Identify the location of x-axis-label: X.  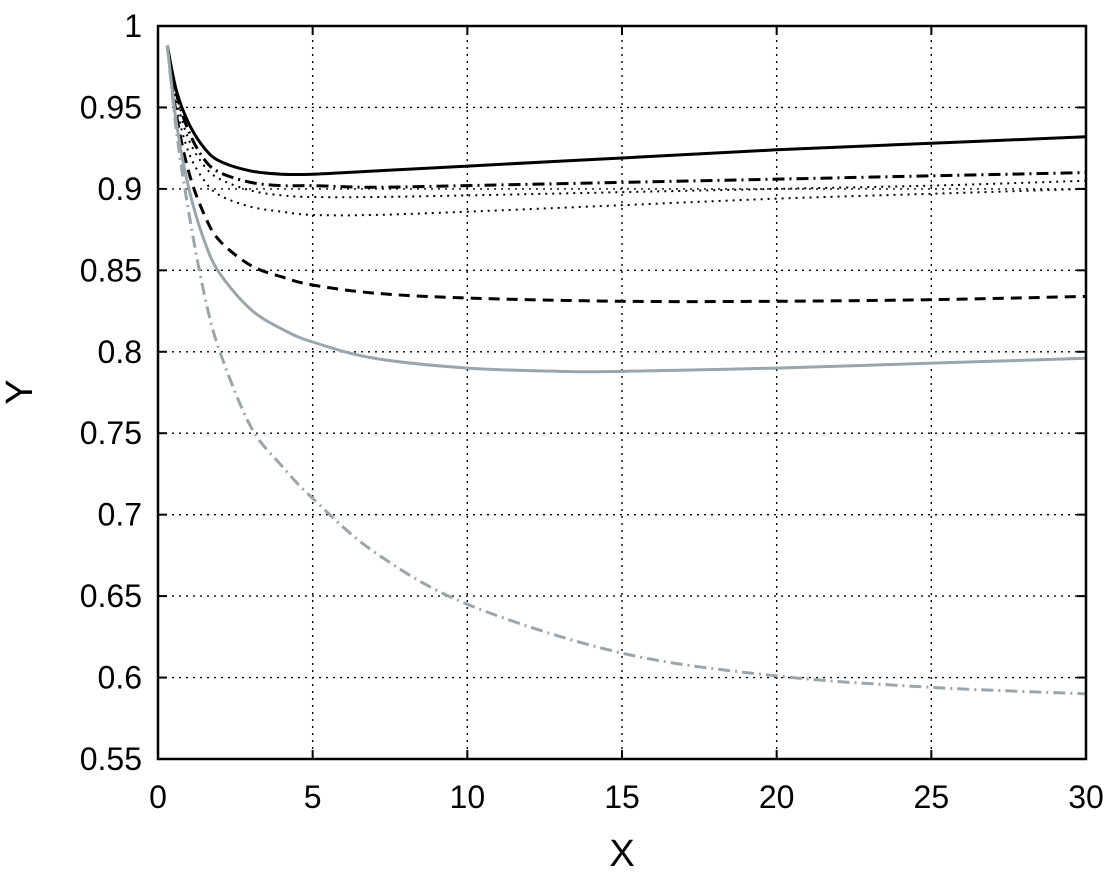
(621, 854).